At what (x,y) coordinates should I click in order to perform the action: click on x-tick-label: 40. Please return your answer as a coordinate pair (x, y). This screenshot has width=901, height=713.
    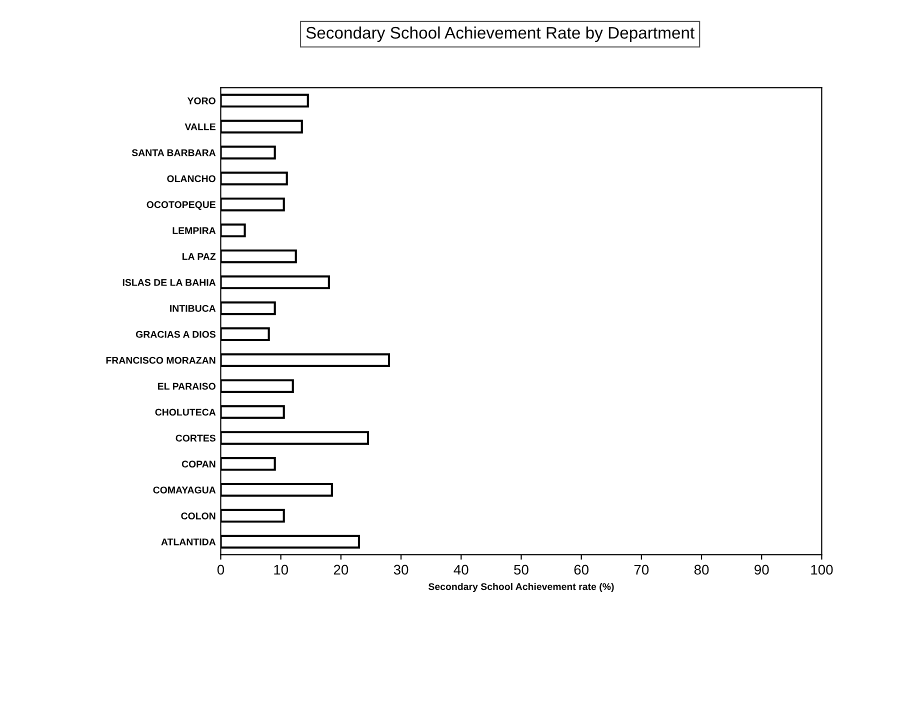
    Looking at the image, I should click on (461, 569).